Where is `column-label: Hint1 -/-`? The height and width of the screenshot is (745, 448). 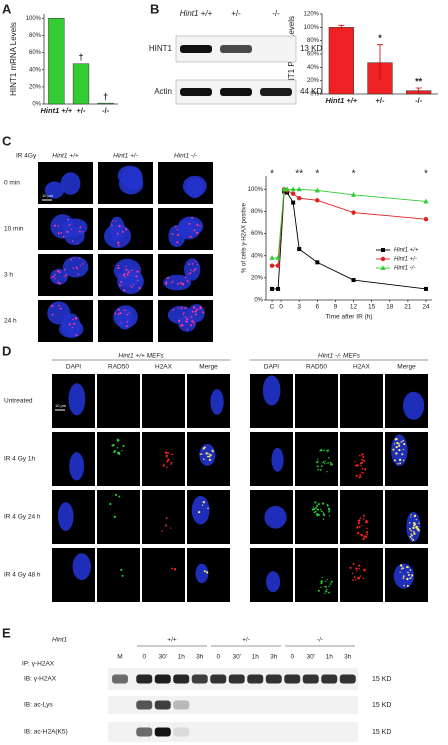 column-label: Hint1 -/- is located at coordinates (186, 156).